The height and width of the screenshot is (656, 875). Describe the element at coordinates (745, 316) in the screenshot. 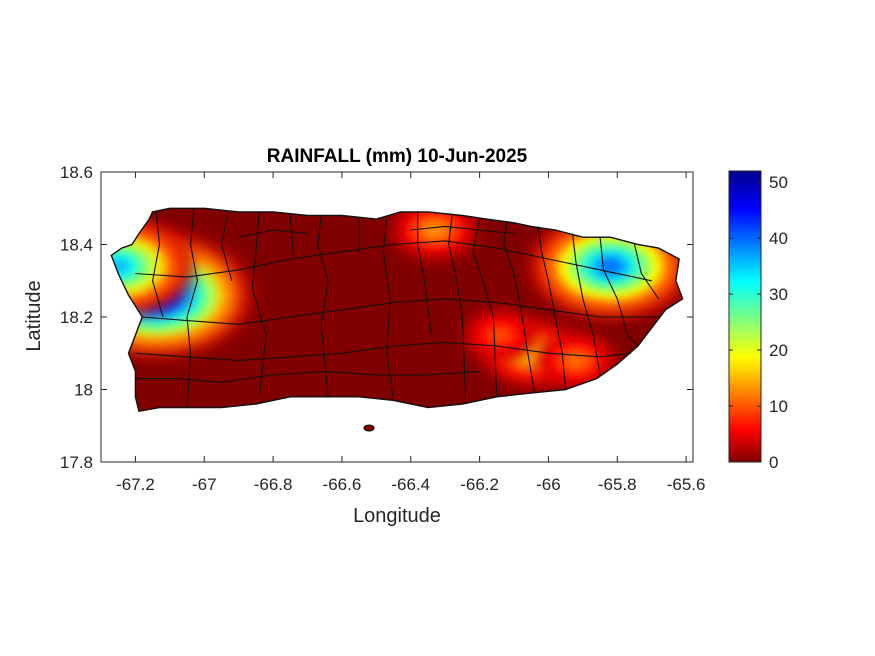

I see `colorbar-gradient` at that location.